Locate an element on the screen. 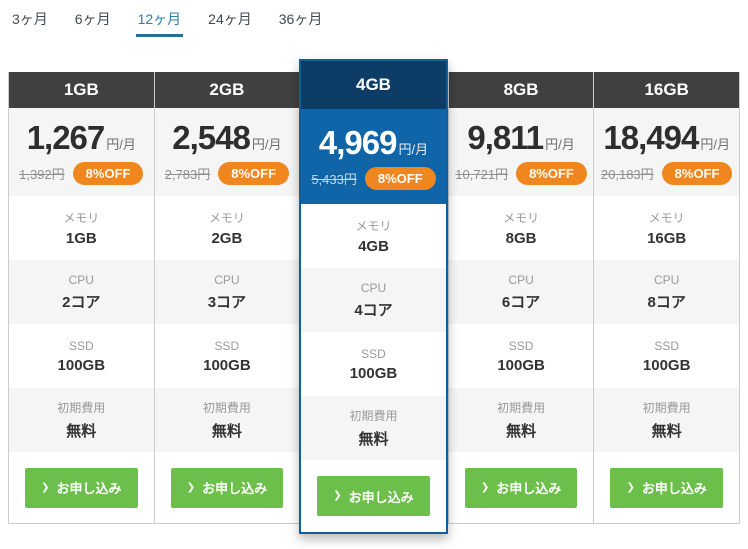  period-tabs: 3ヶ月 6ヶ月 12ヶ月 24ヶ月 36ヶ月 is located at coordinates (375, 22).